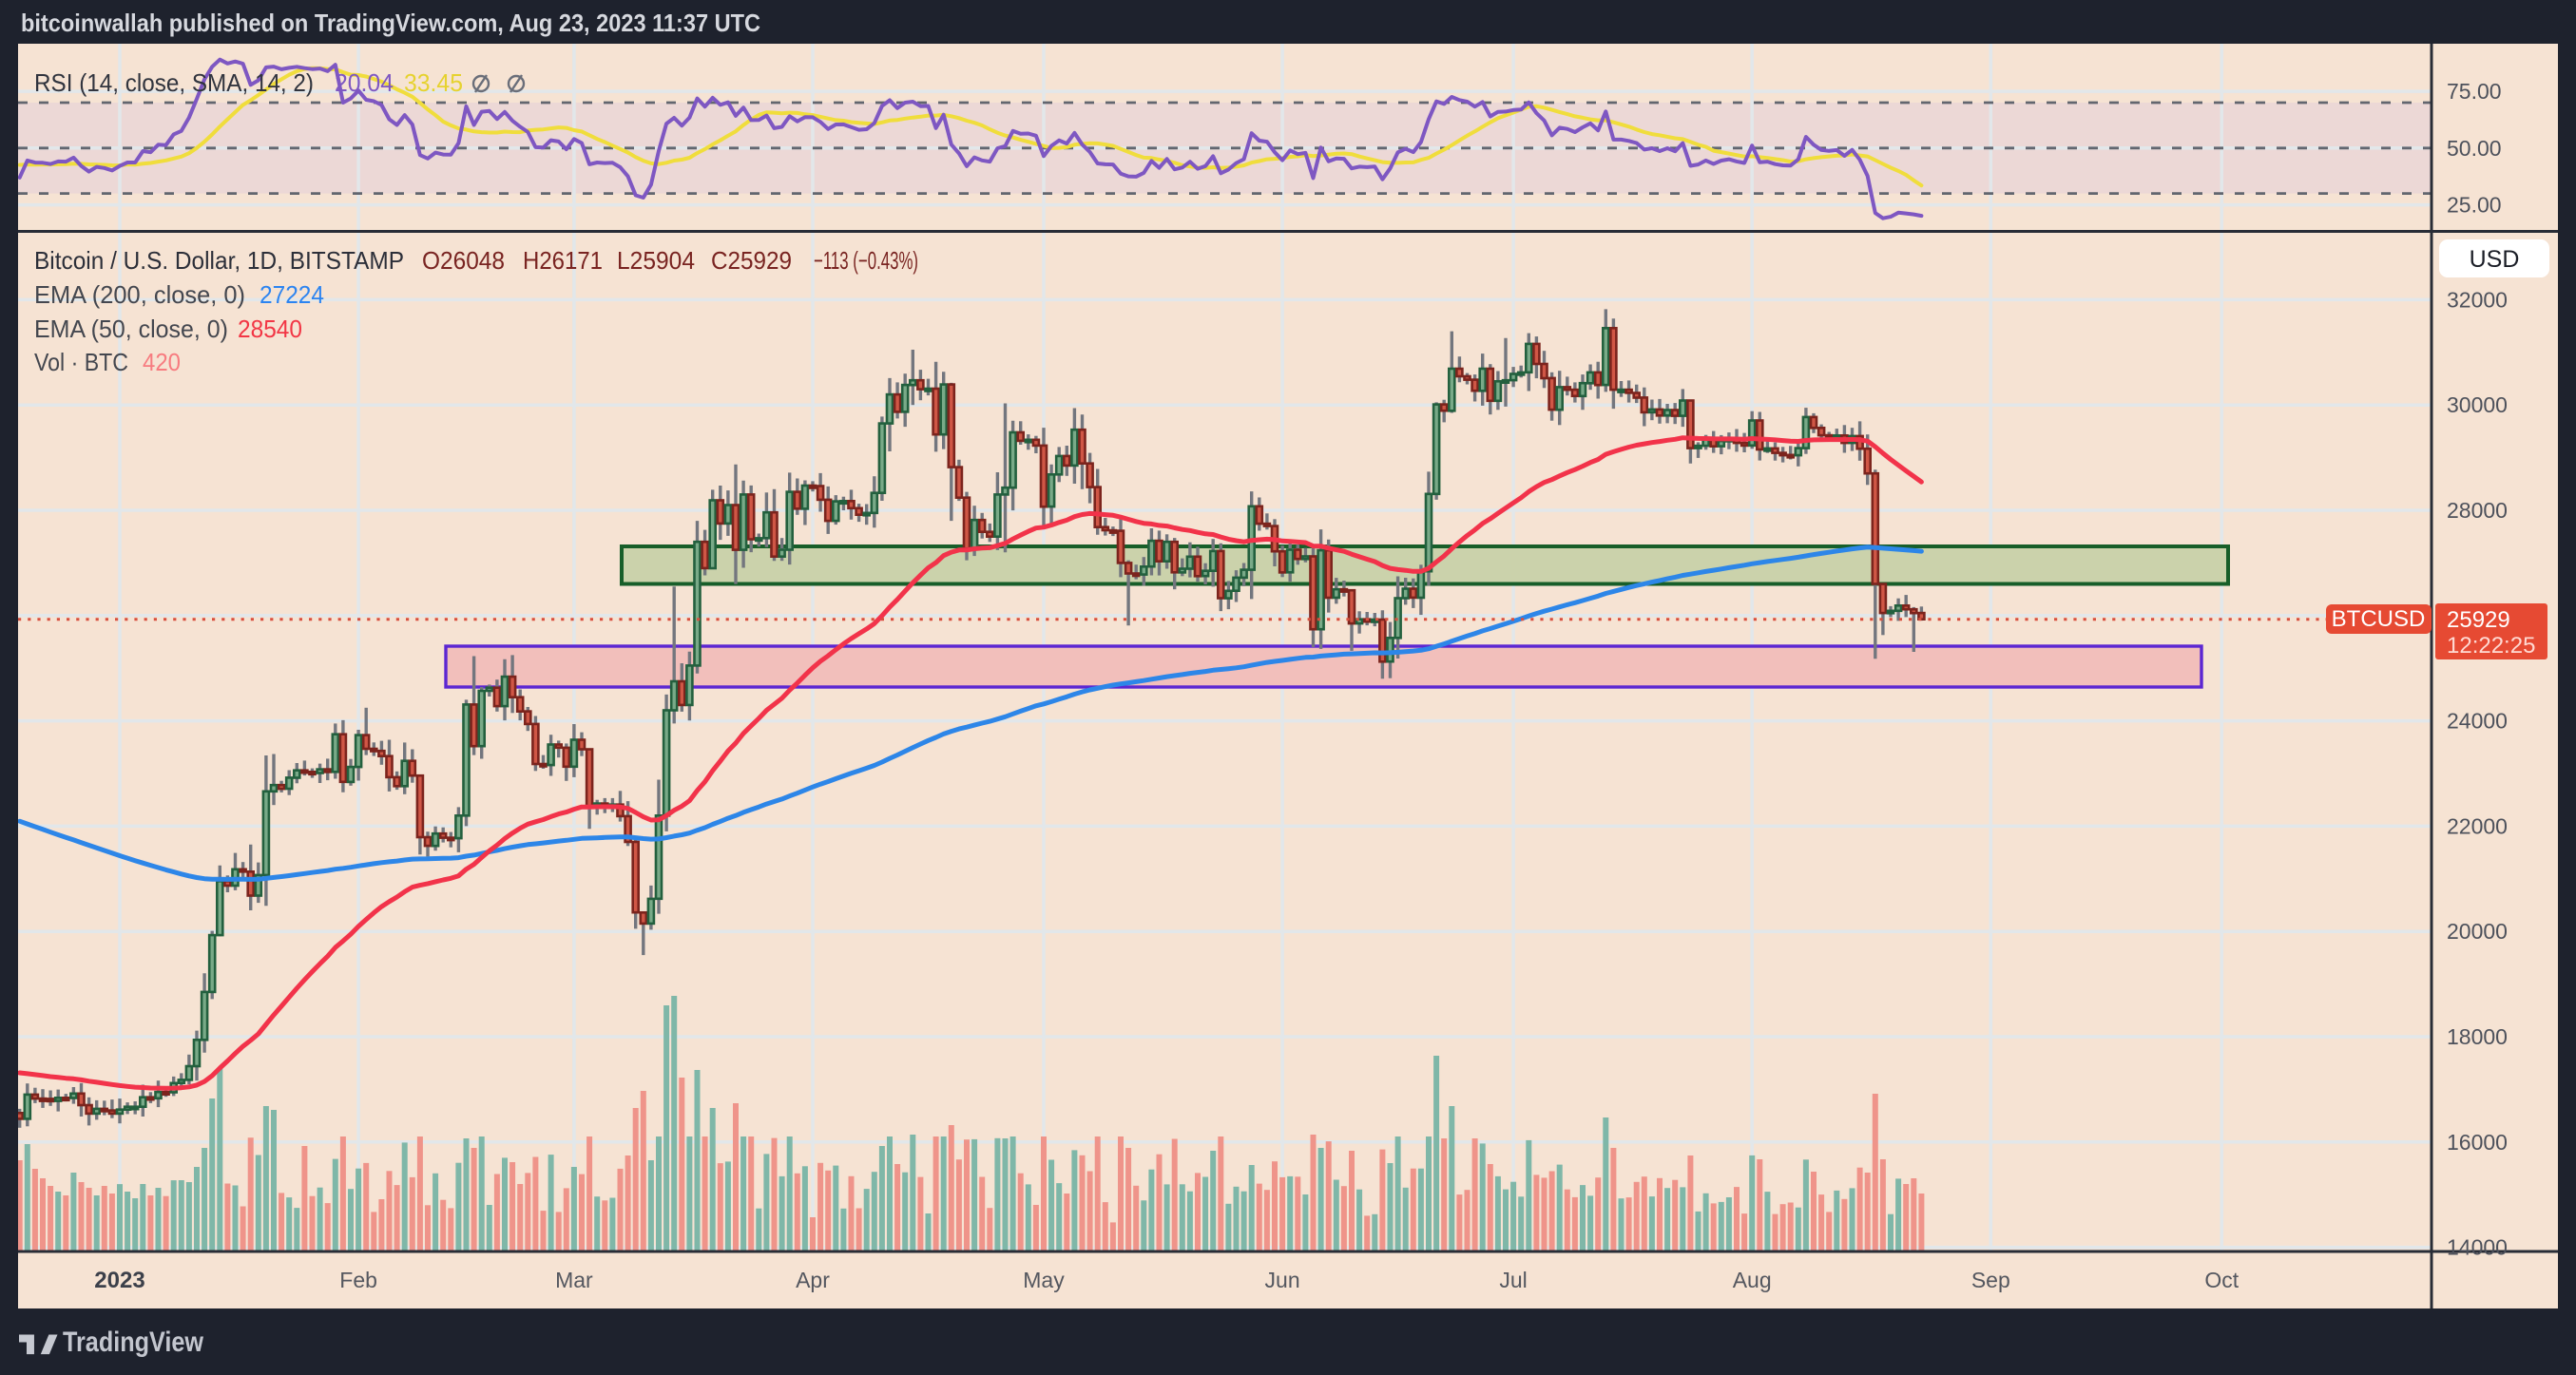  I want to click on svg-text: 32000, so click(2478, 299).